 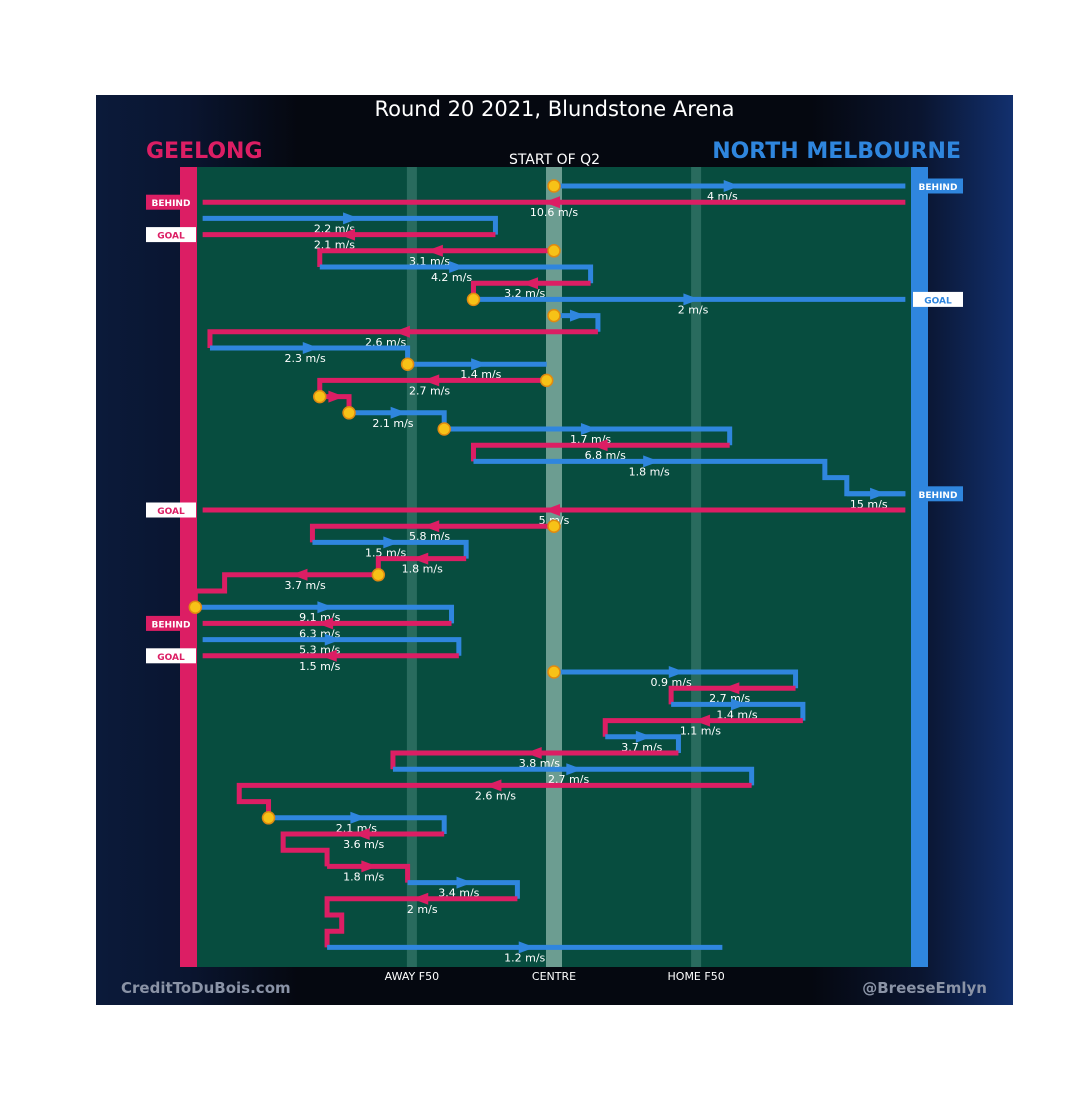 I want to click on x-tick-label: CENTRE, so click(x=554, y=976).